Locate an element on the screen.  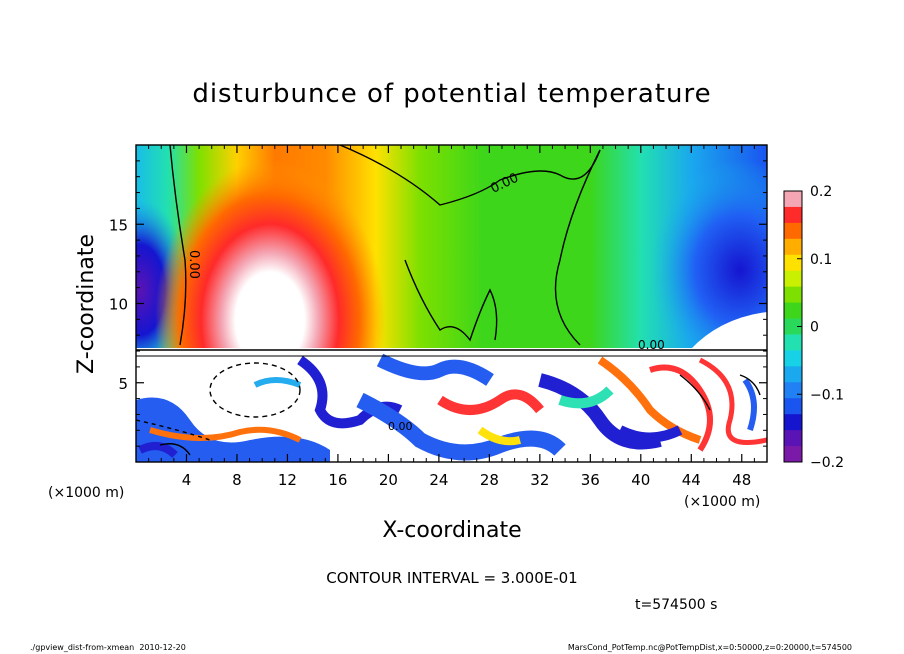
x-tick-label: 44 is located at coordinates (691, 480).